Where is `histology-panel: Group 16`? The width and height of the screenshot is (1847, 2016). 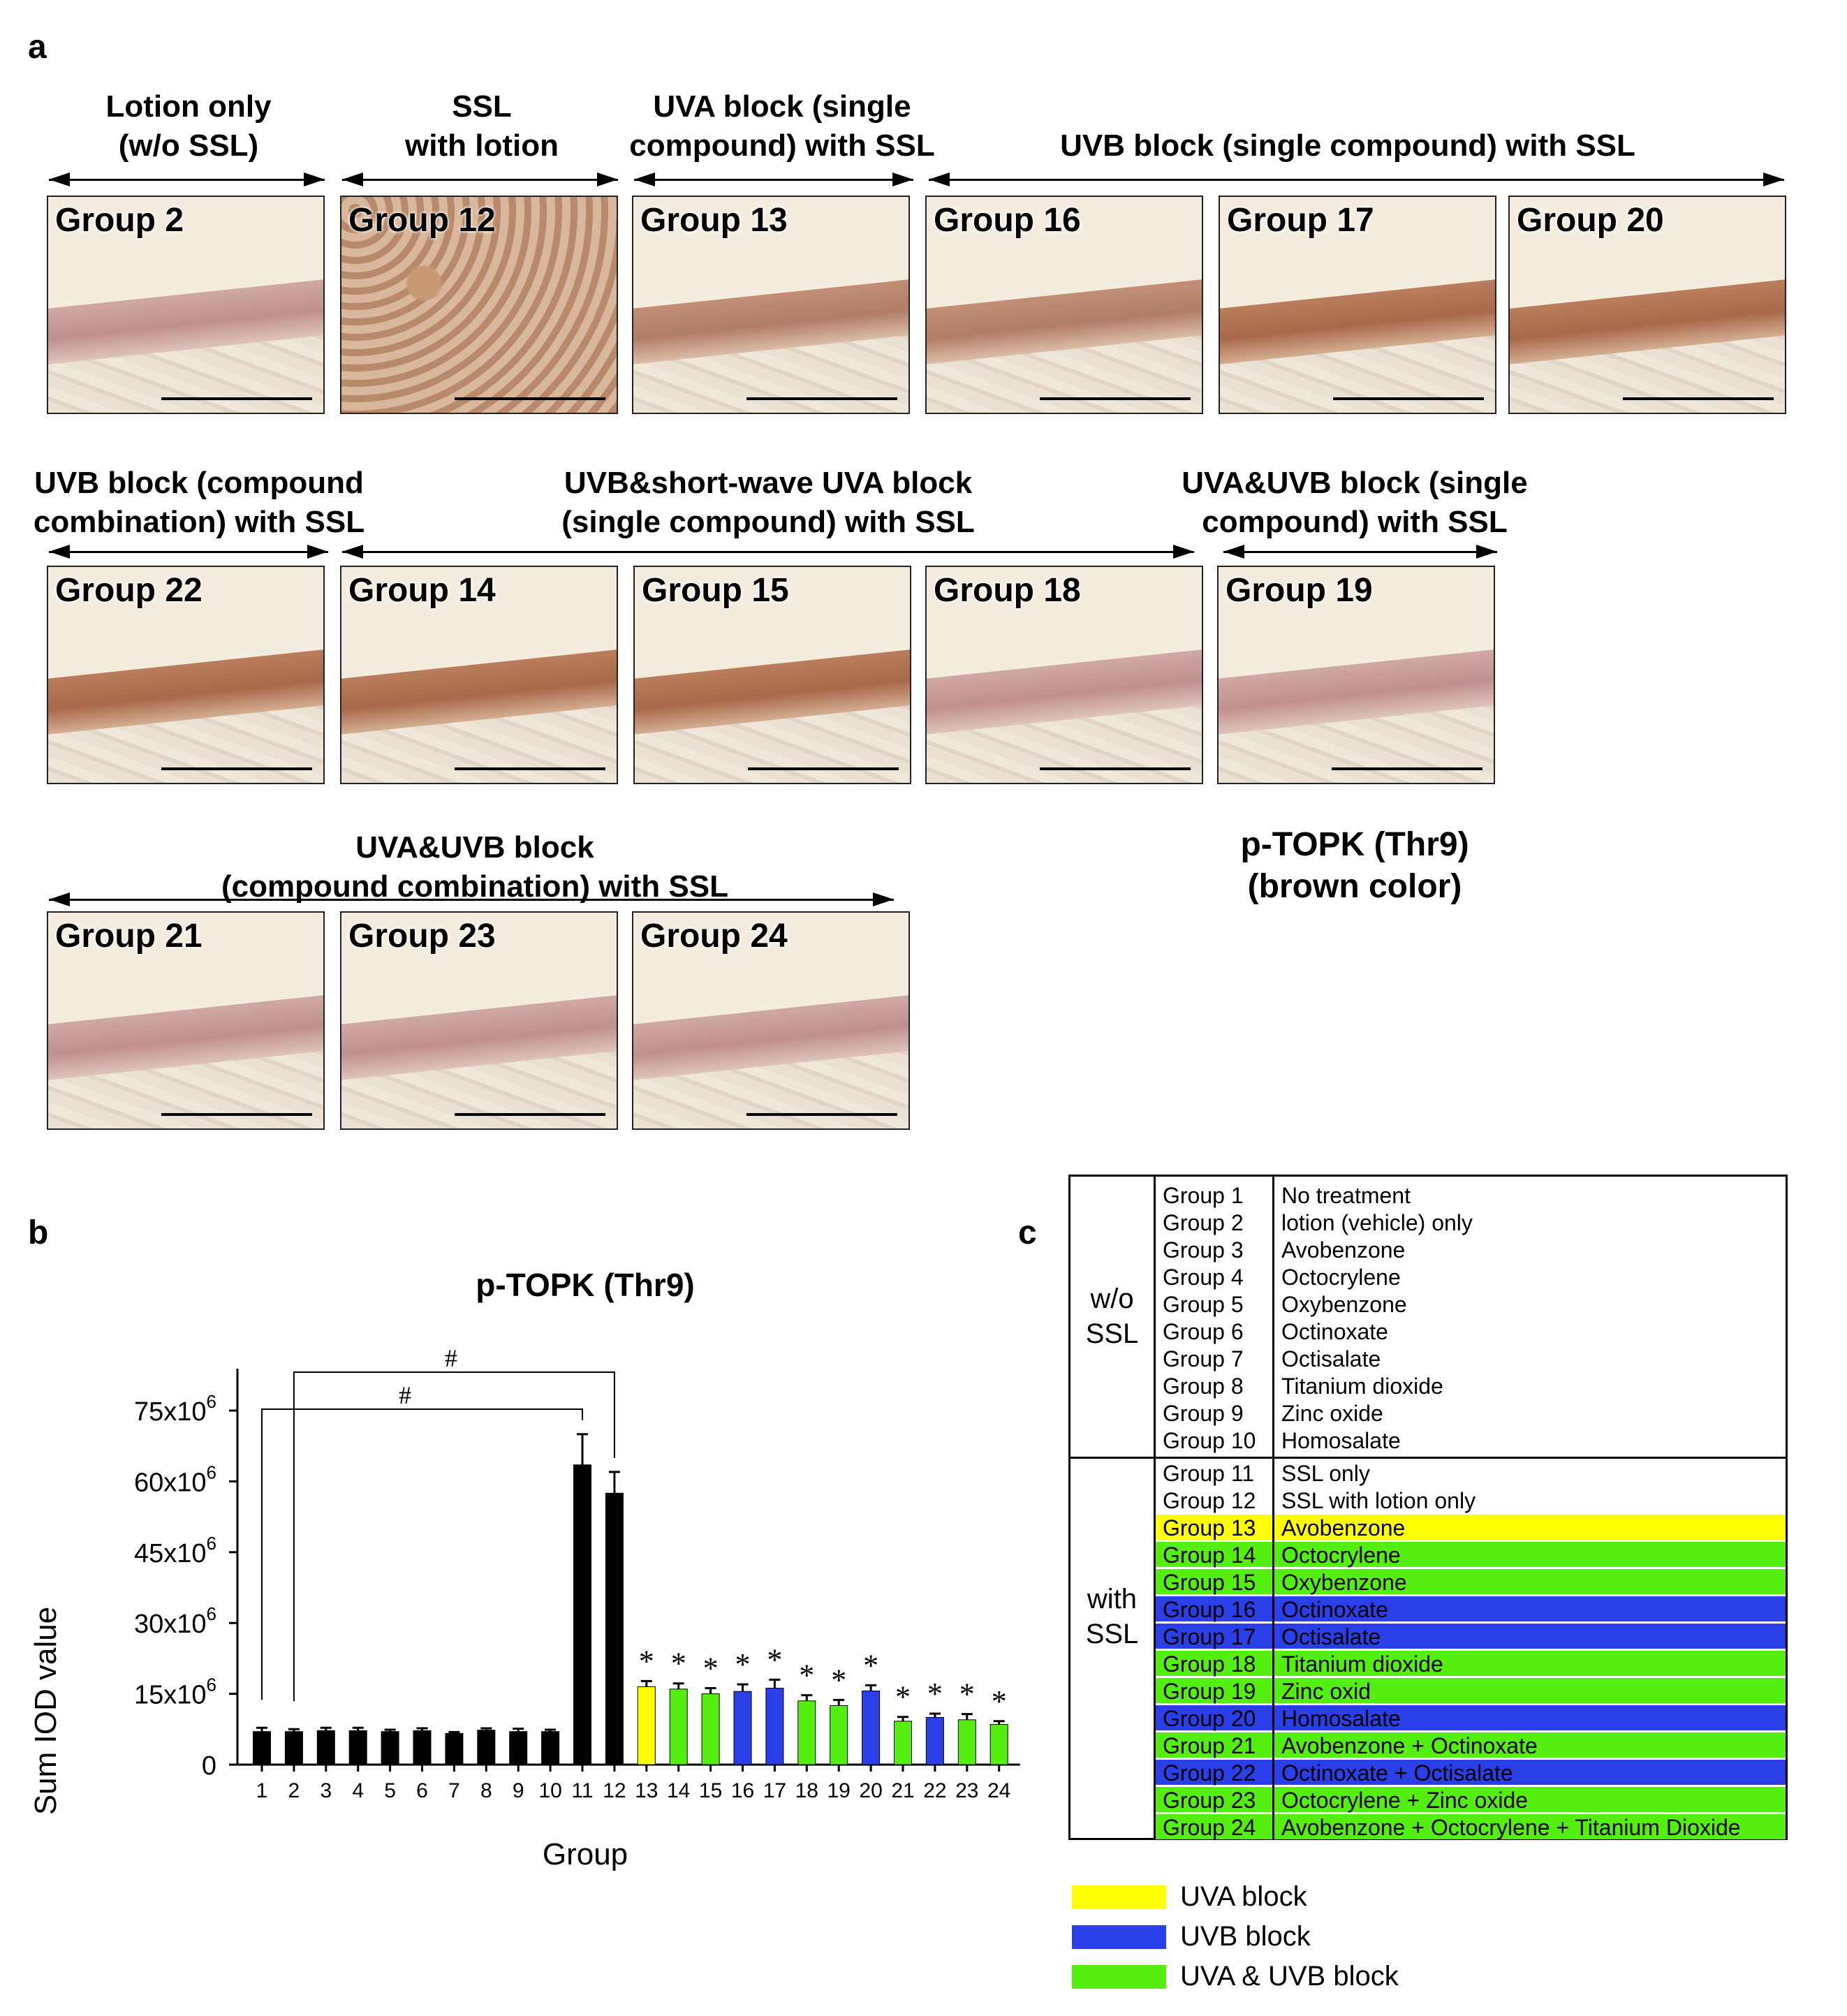 histology-panel: Group 16 is located at coordinates (1064, 305).